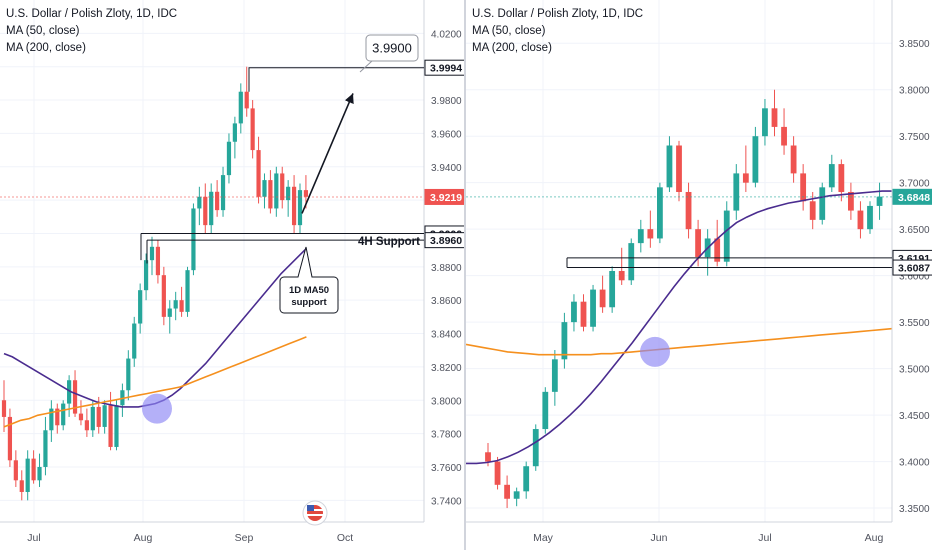 The height and width of the screenshot is (555, 932). I want to click on y-tick-label: 3.8600, so click(446, 301).